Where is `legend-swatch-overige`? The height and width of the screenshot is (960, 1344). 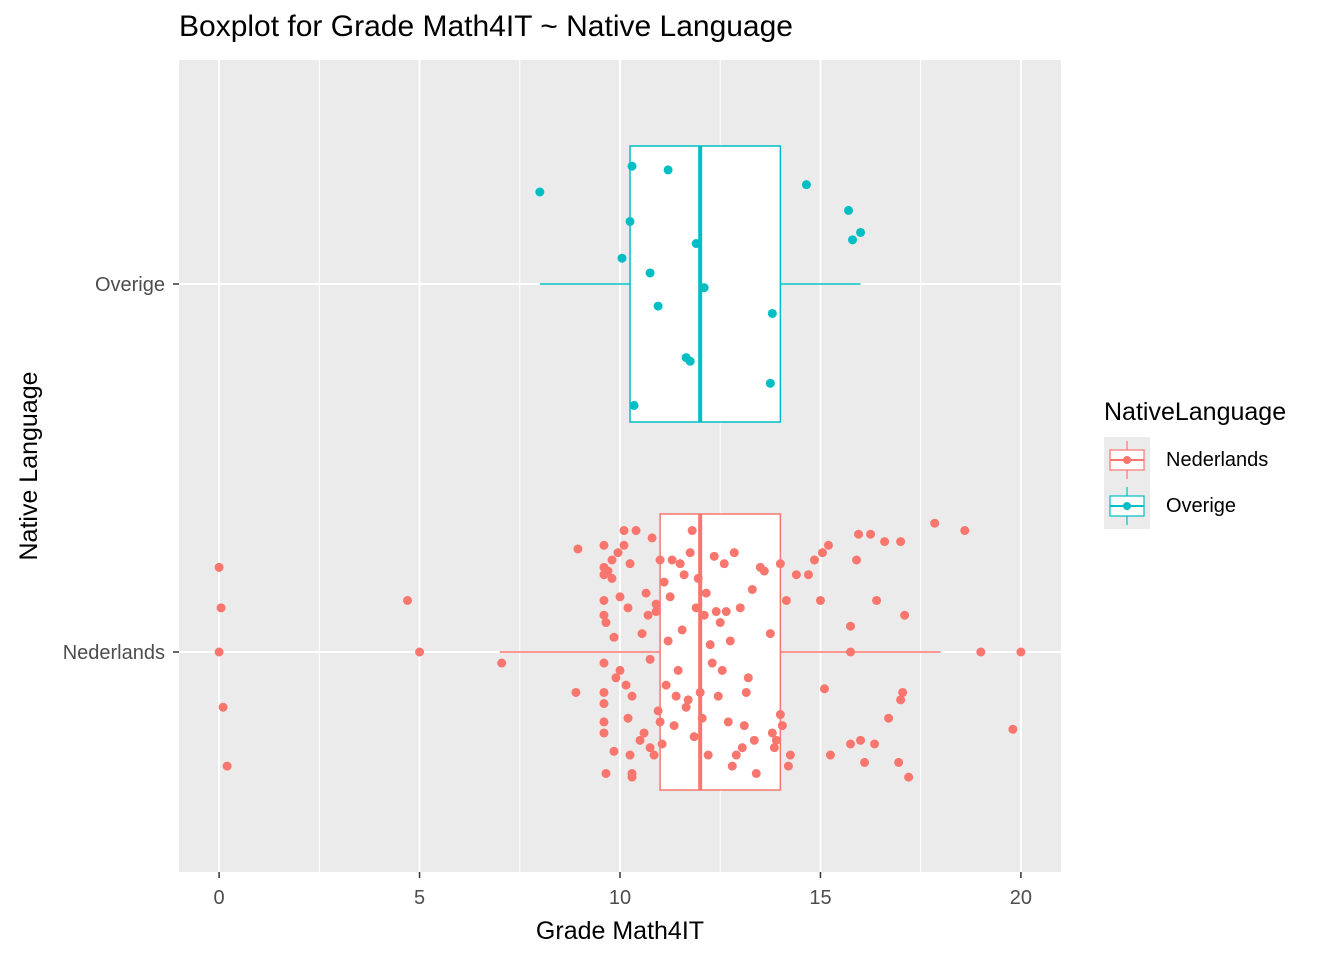 legend-swatch-overige is located at coordinates (1127, 506).